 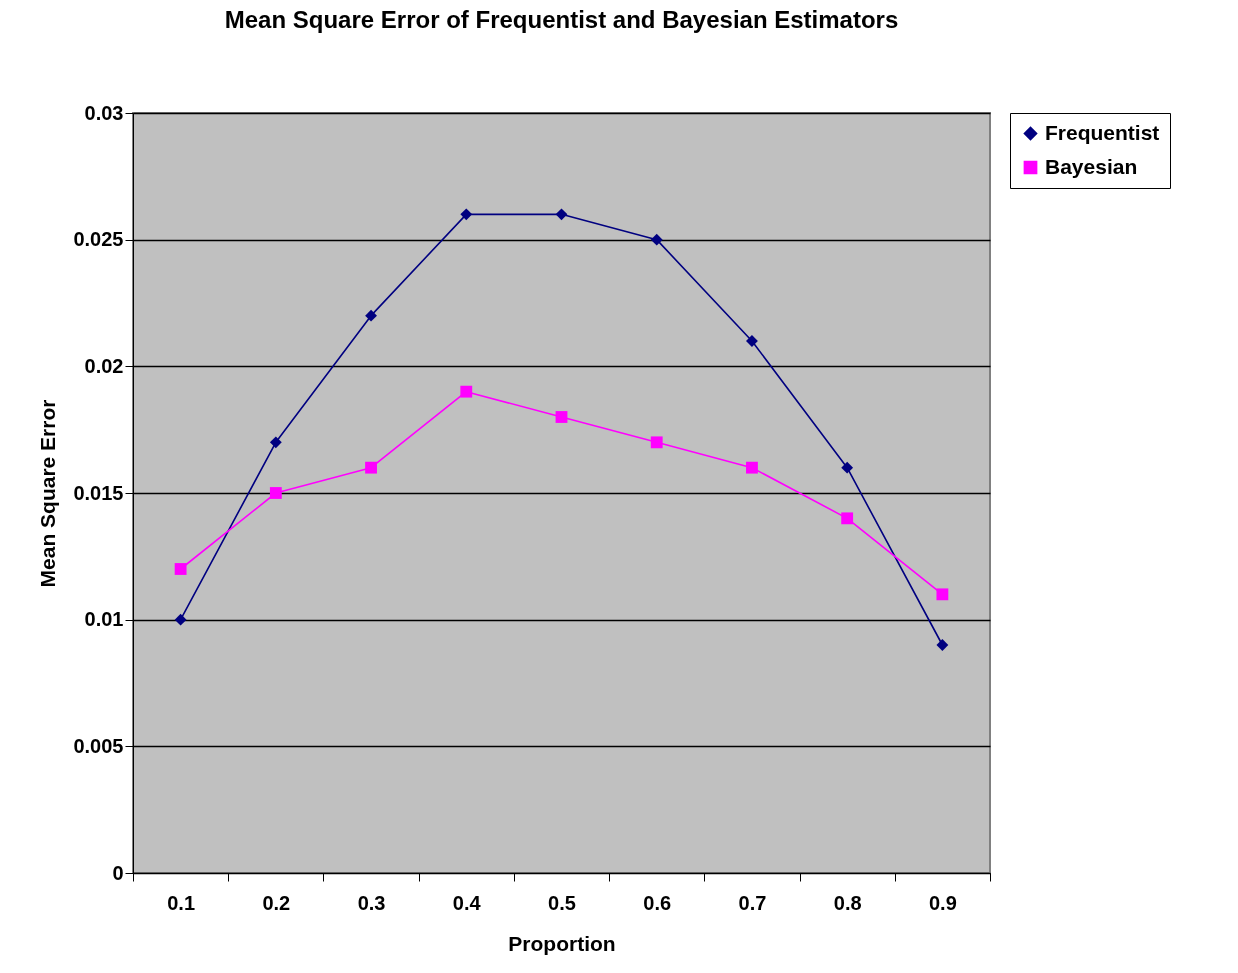 I want to click on legend-label: Frequentist, so click(x=1102, y=132).